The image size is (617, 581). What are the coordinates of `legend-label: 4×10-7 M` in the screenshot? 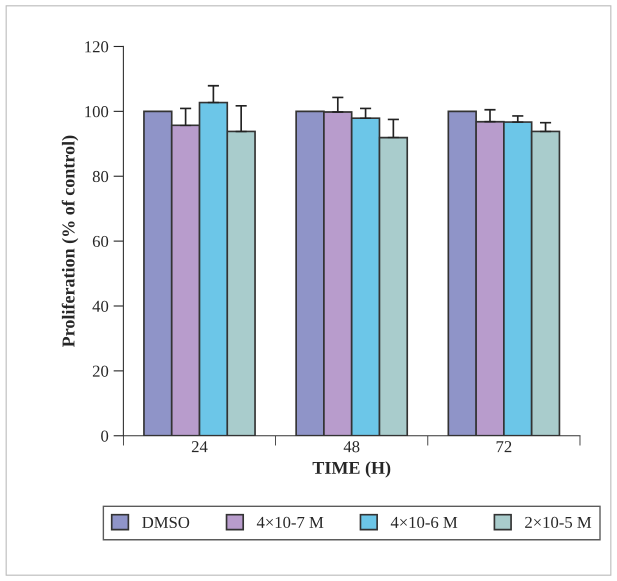 It's located at (290, 522).